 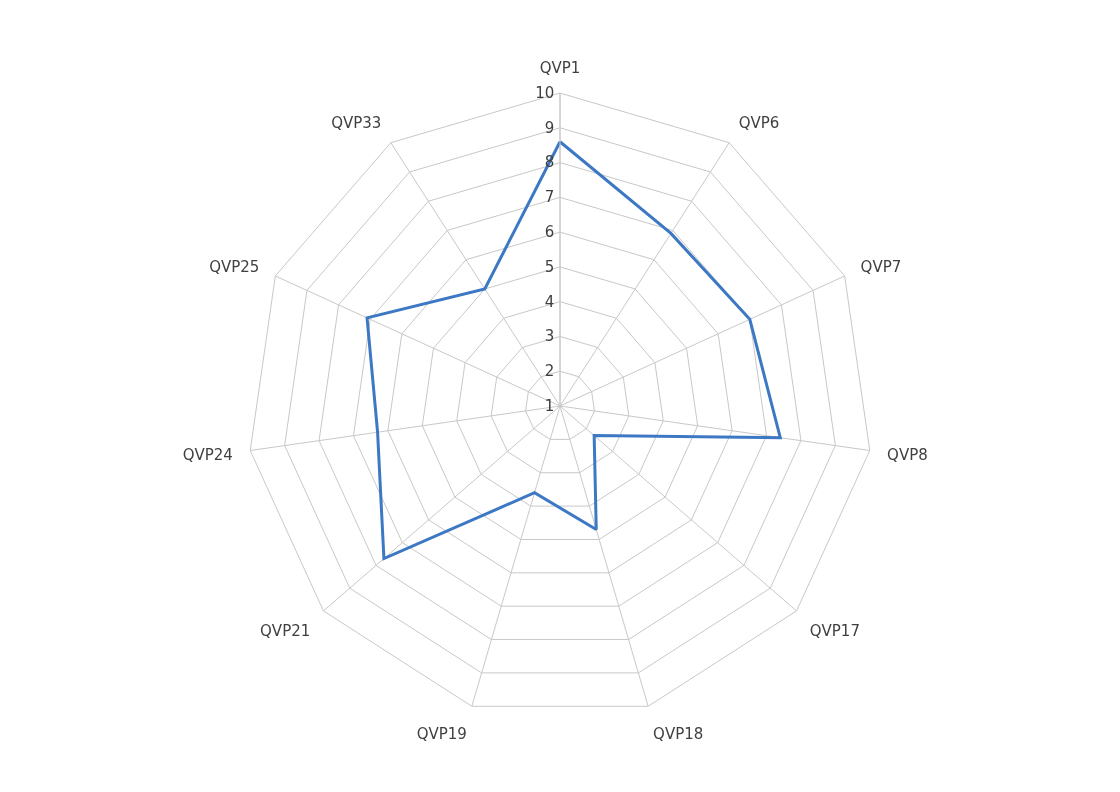 I want to click on spoke-label: QVP18, so click(x=678, y=733).